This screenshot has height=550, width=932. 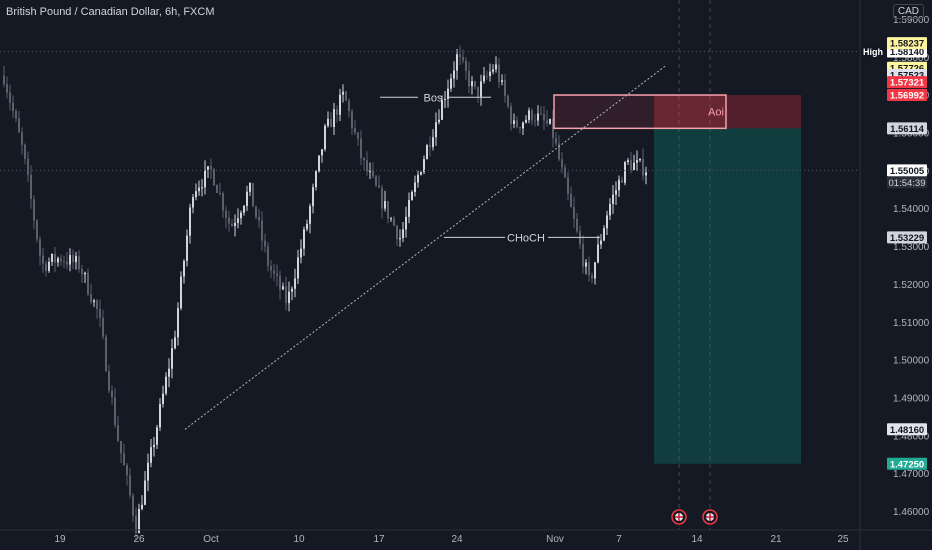 What do you see at coordinates (60, 539) in the screenshot?
I see `x-tick-label: 19` at bounding box center [60, 539].